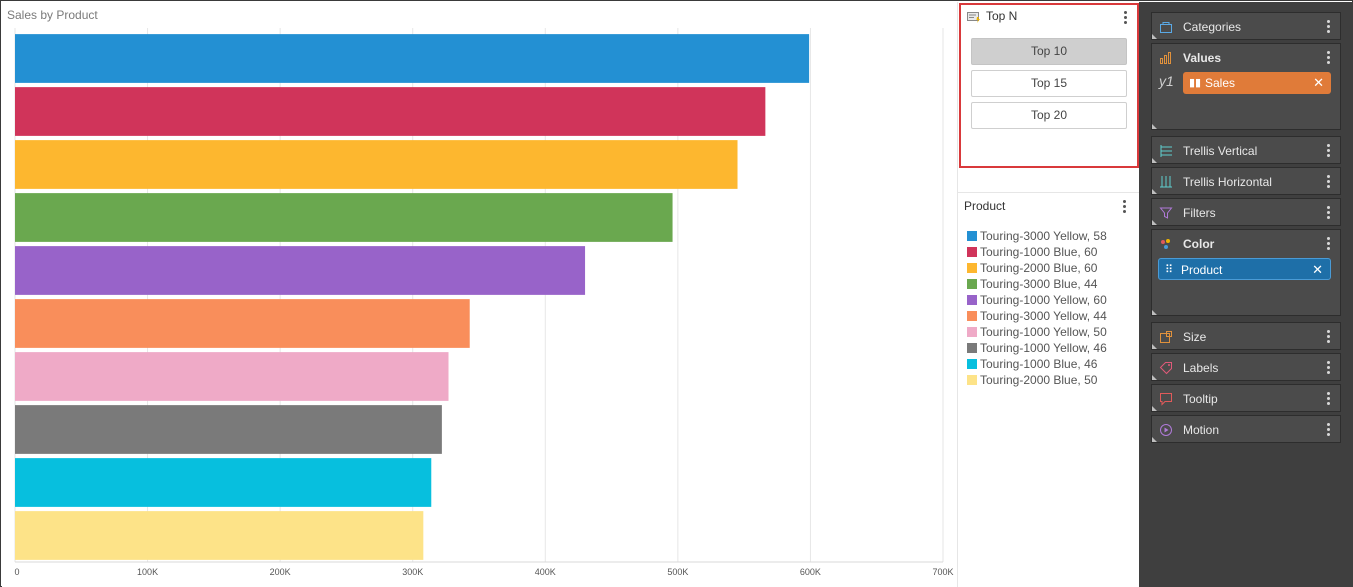 This screenshot has height=587, width=1353. I want to click on legend-item: Touring-2000 Blue, 60, so click(1037, 268).